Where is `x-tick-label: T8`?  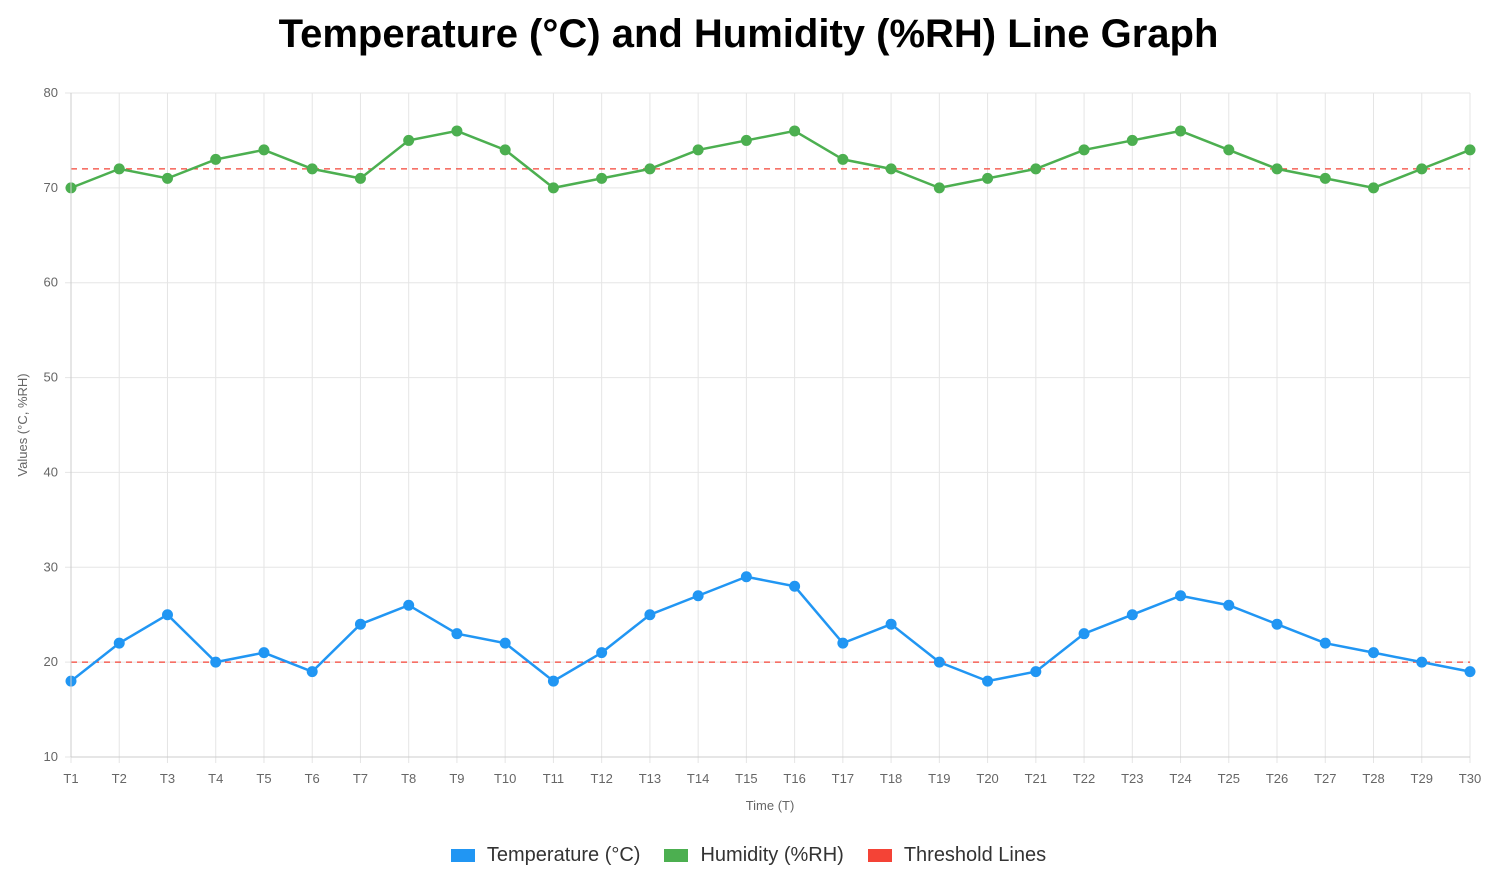 x-tick-label: T8 is located at coordinates (408, 778).